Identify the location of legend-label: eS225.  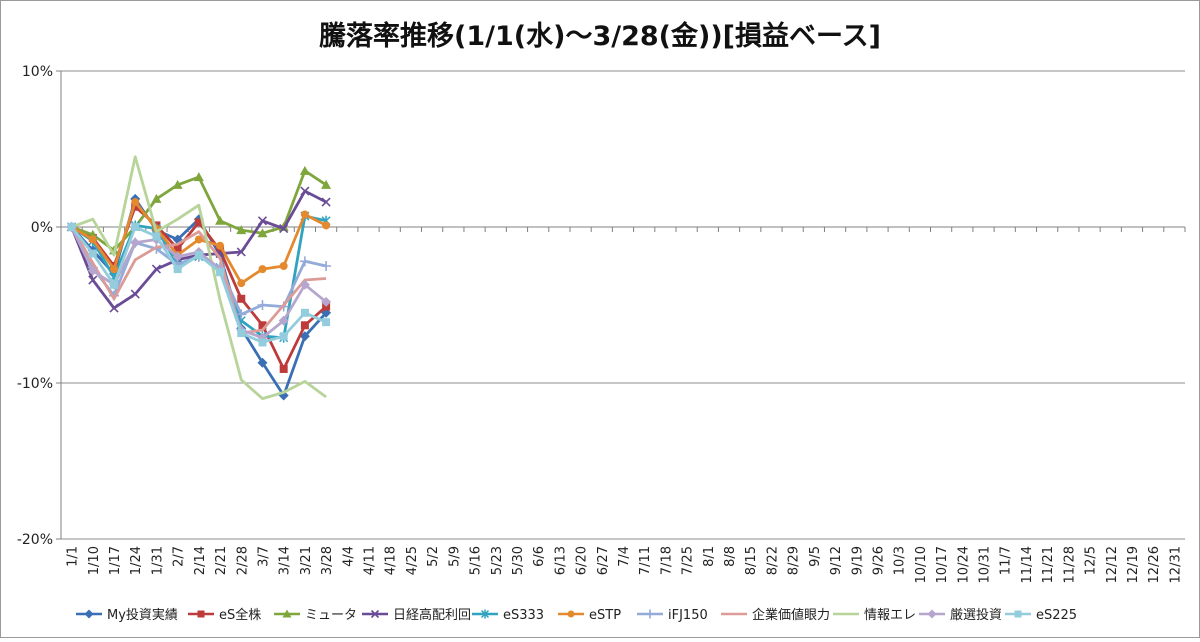
(1056, 615).